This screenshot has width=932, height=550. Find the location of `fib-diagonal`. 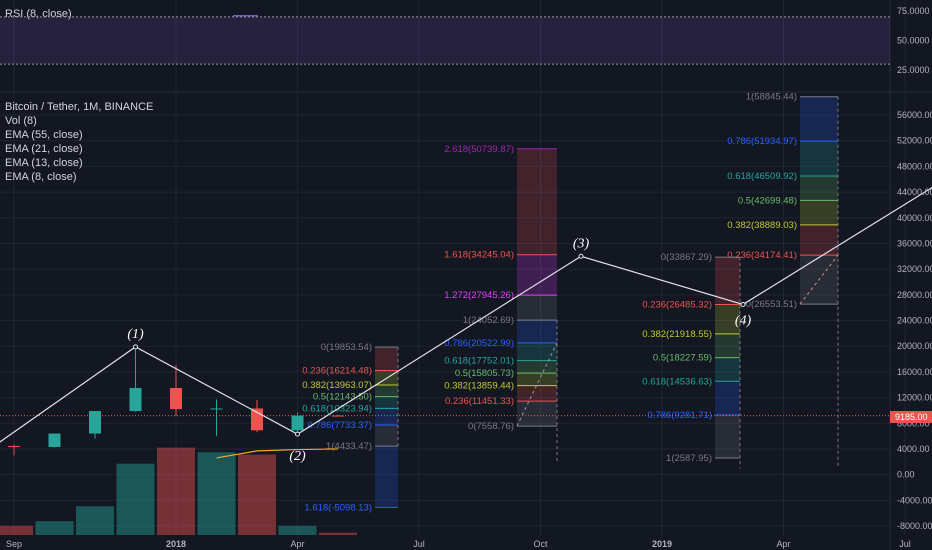

fib-diagonal is located at coordinates (819, 279).